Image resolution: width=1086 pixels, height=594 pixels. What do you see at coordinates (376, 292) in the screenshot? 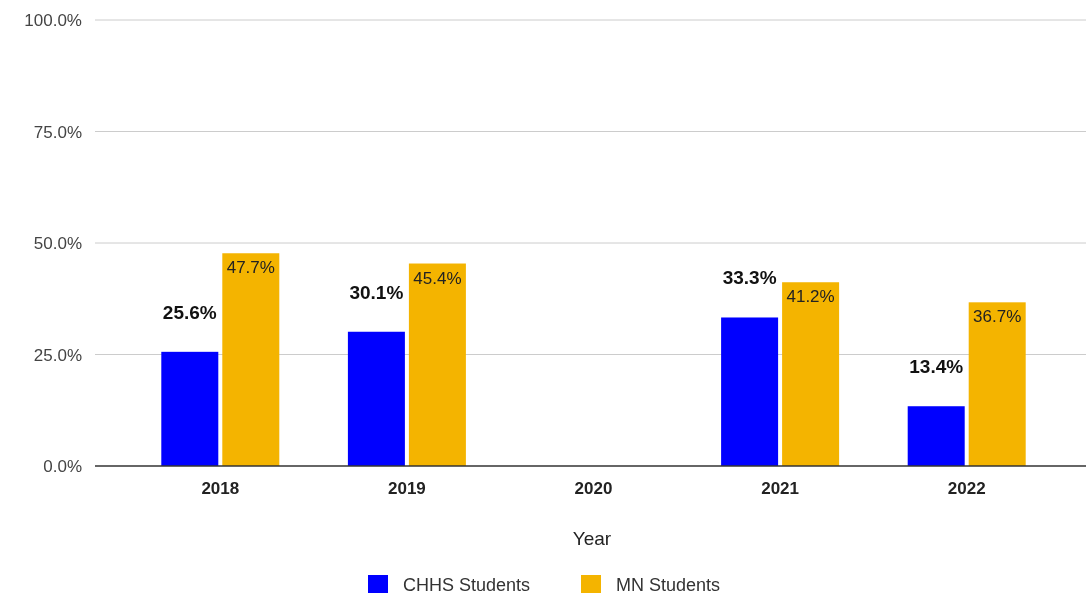
I see `data-label: 30.1%` at bounding box center [376, 292].